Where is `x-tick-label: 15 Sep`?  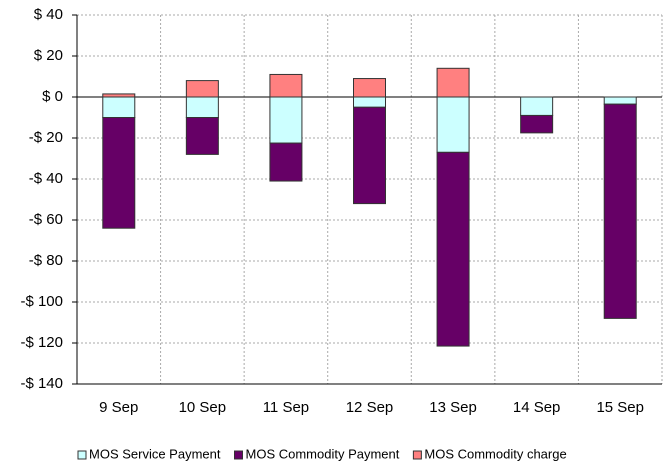 x-tick-label: 15 Sep is located at coordinates (620, 407).